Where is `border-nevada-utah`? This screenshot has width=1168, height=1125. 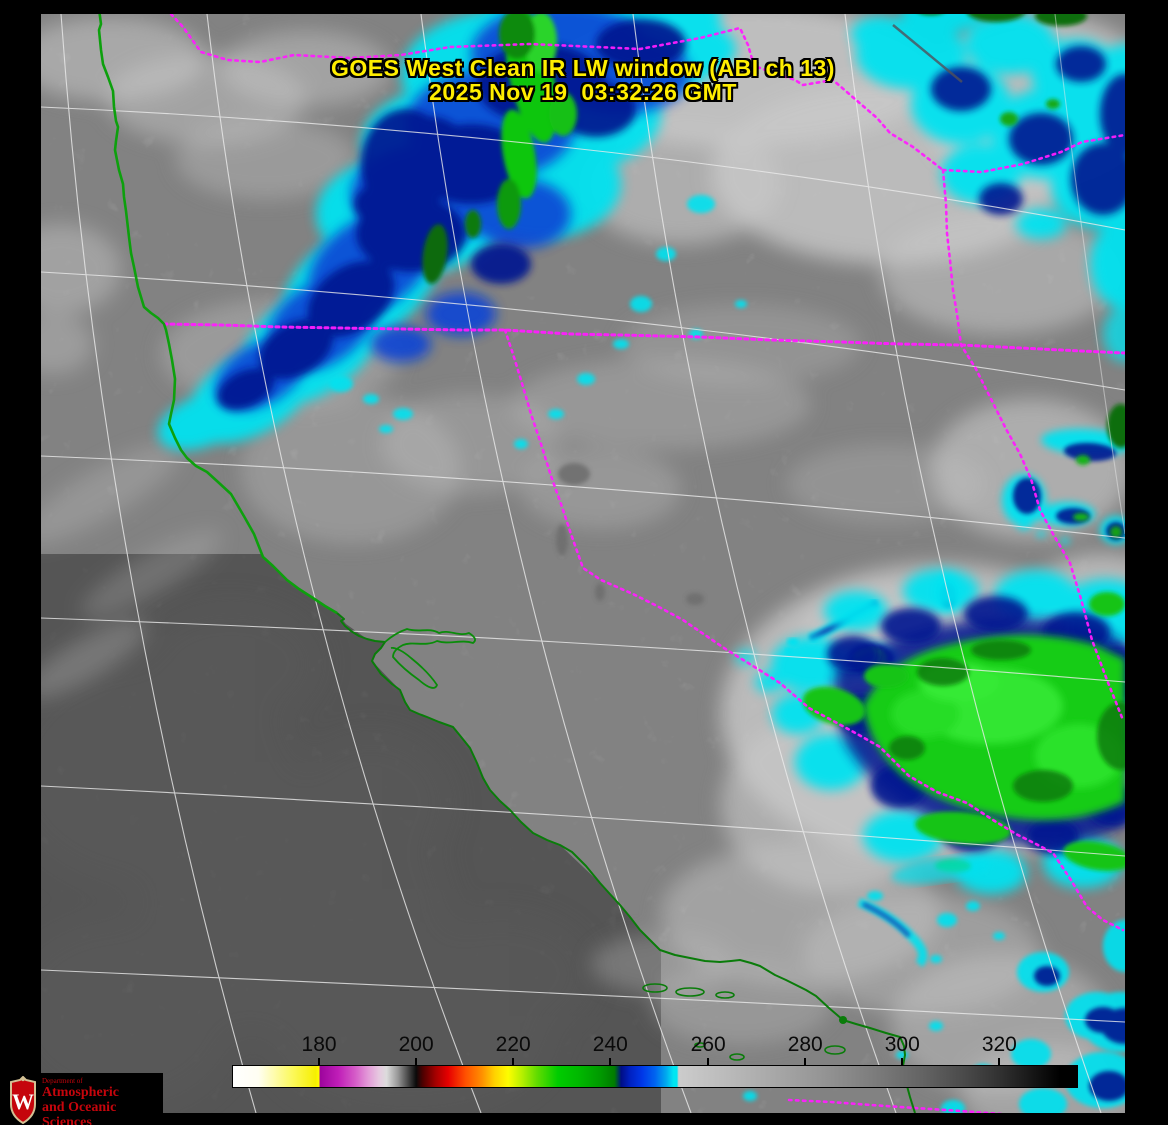 border-nevada-utah is located at coordinates (1033, 445).